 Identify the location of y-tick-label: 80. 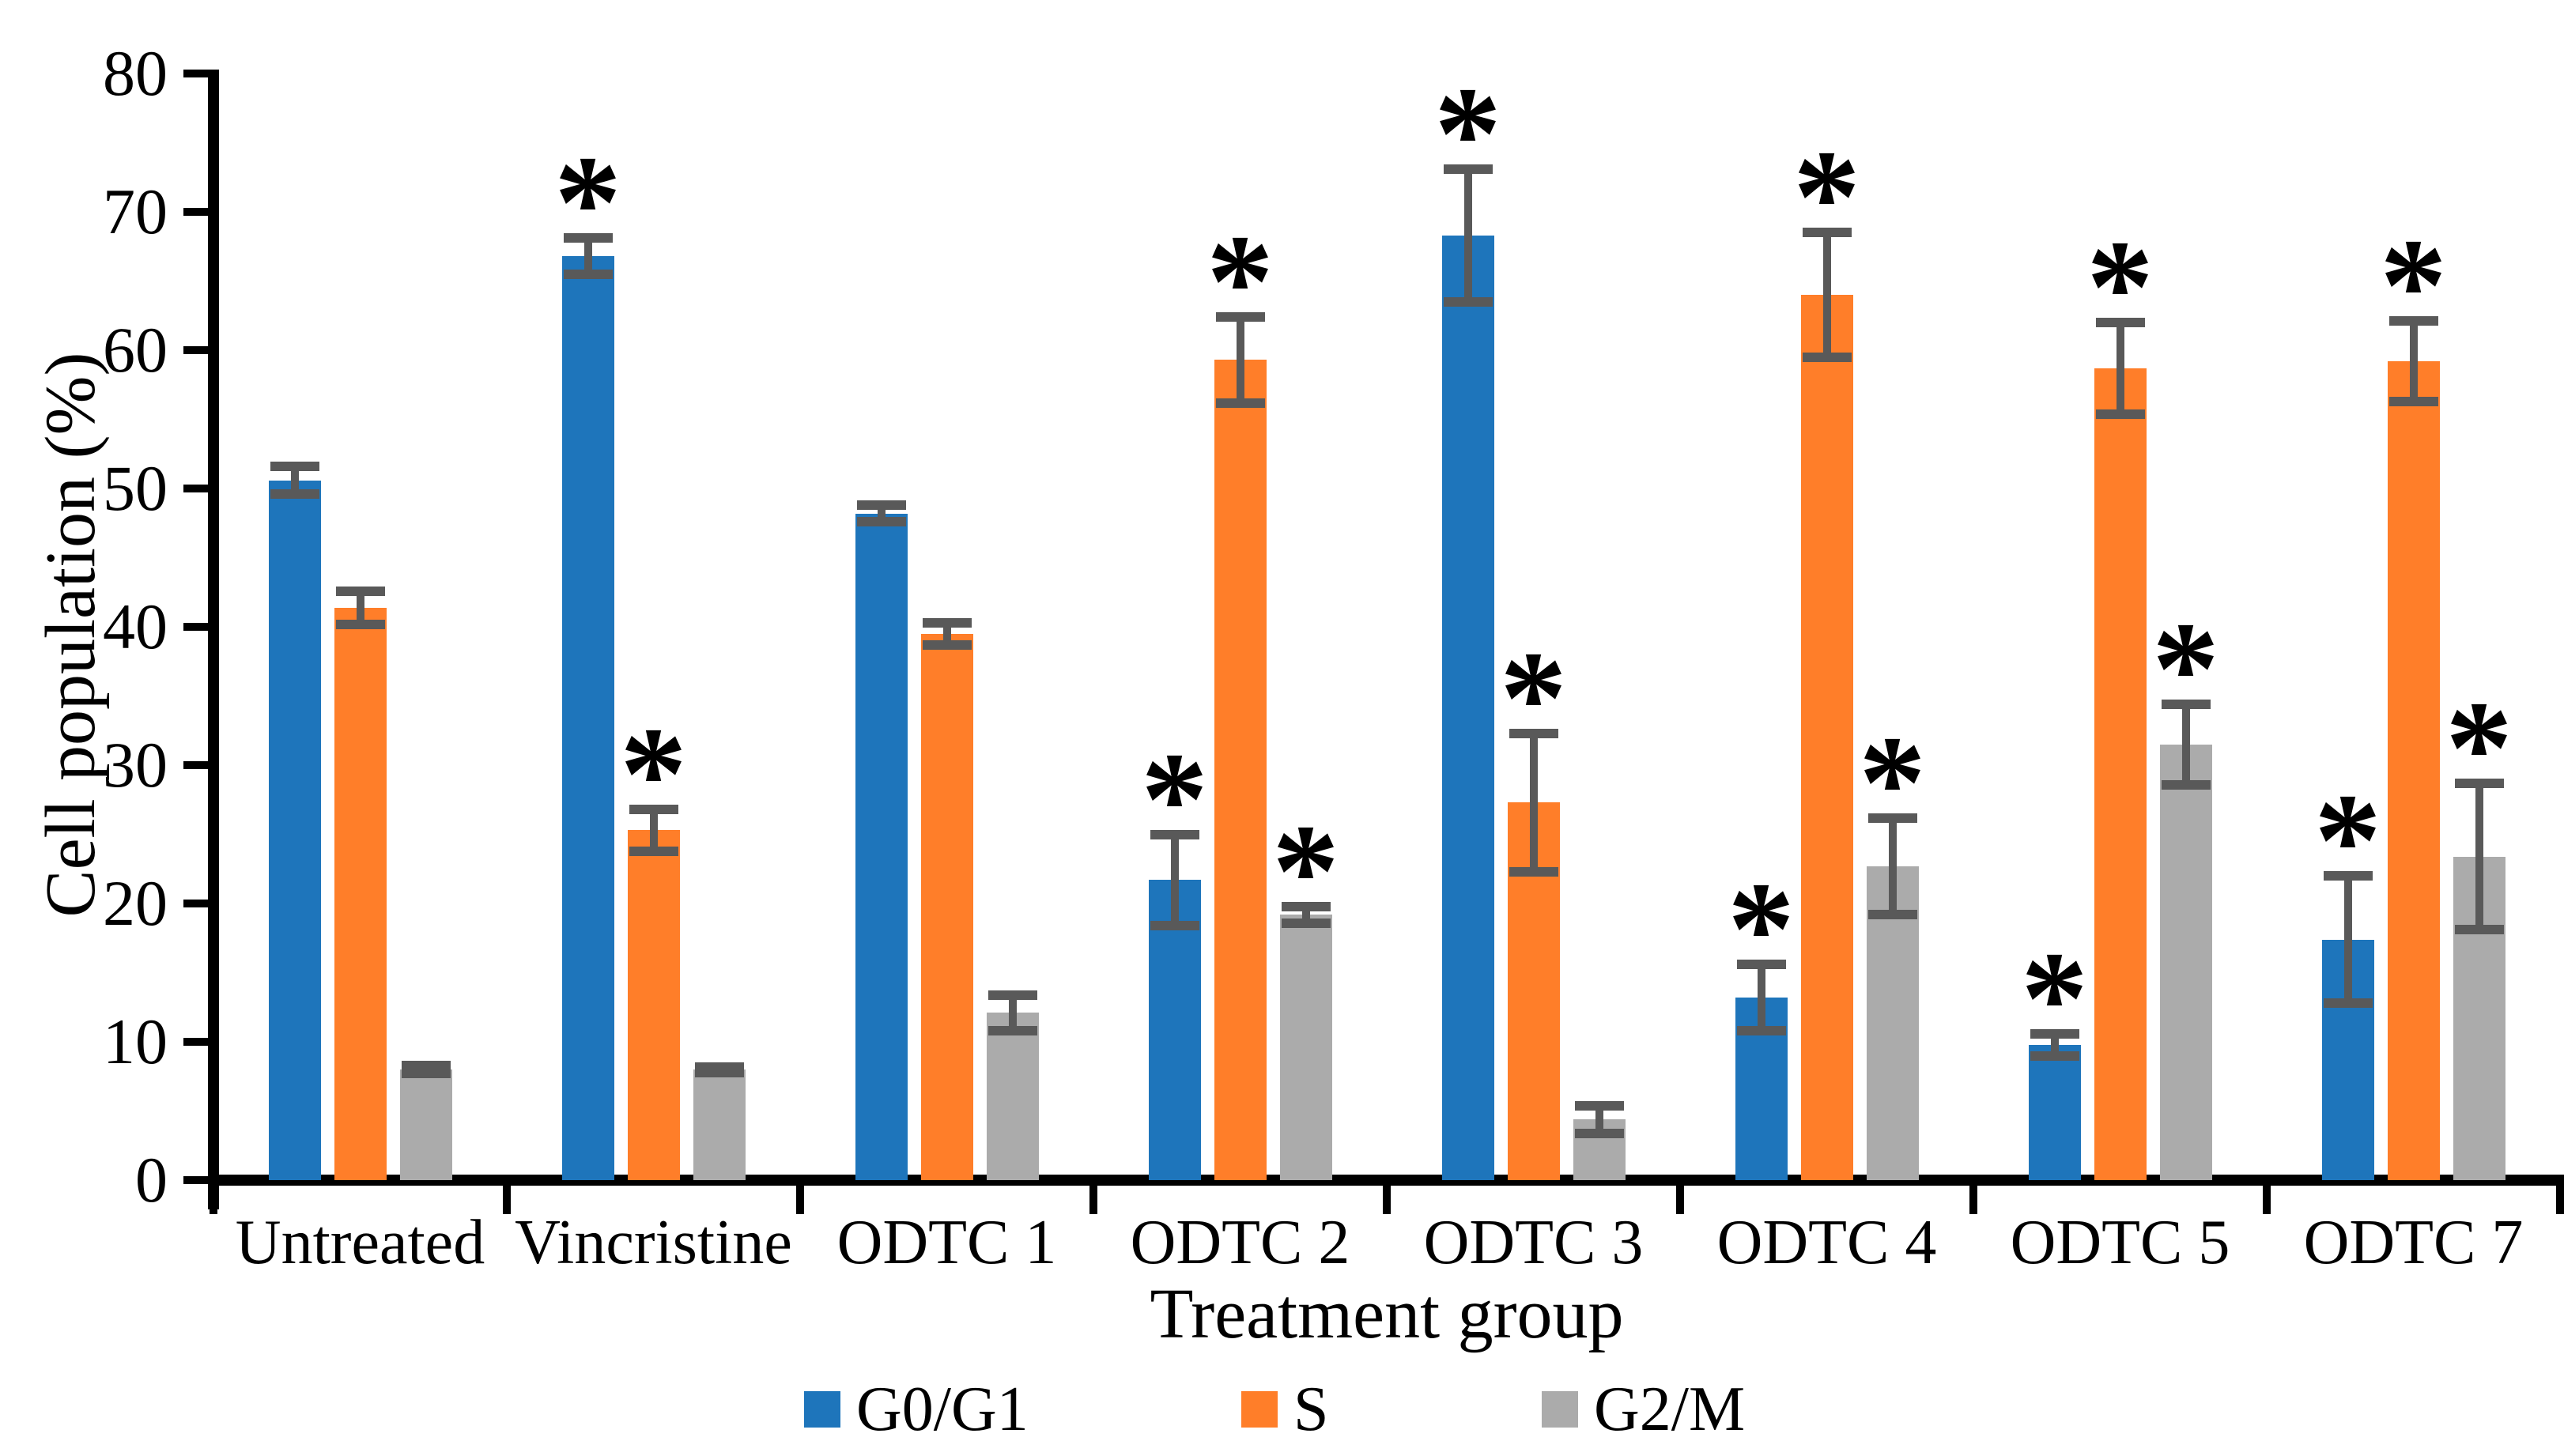
(135, 73).